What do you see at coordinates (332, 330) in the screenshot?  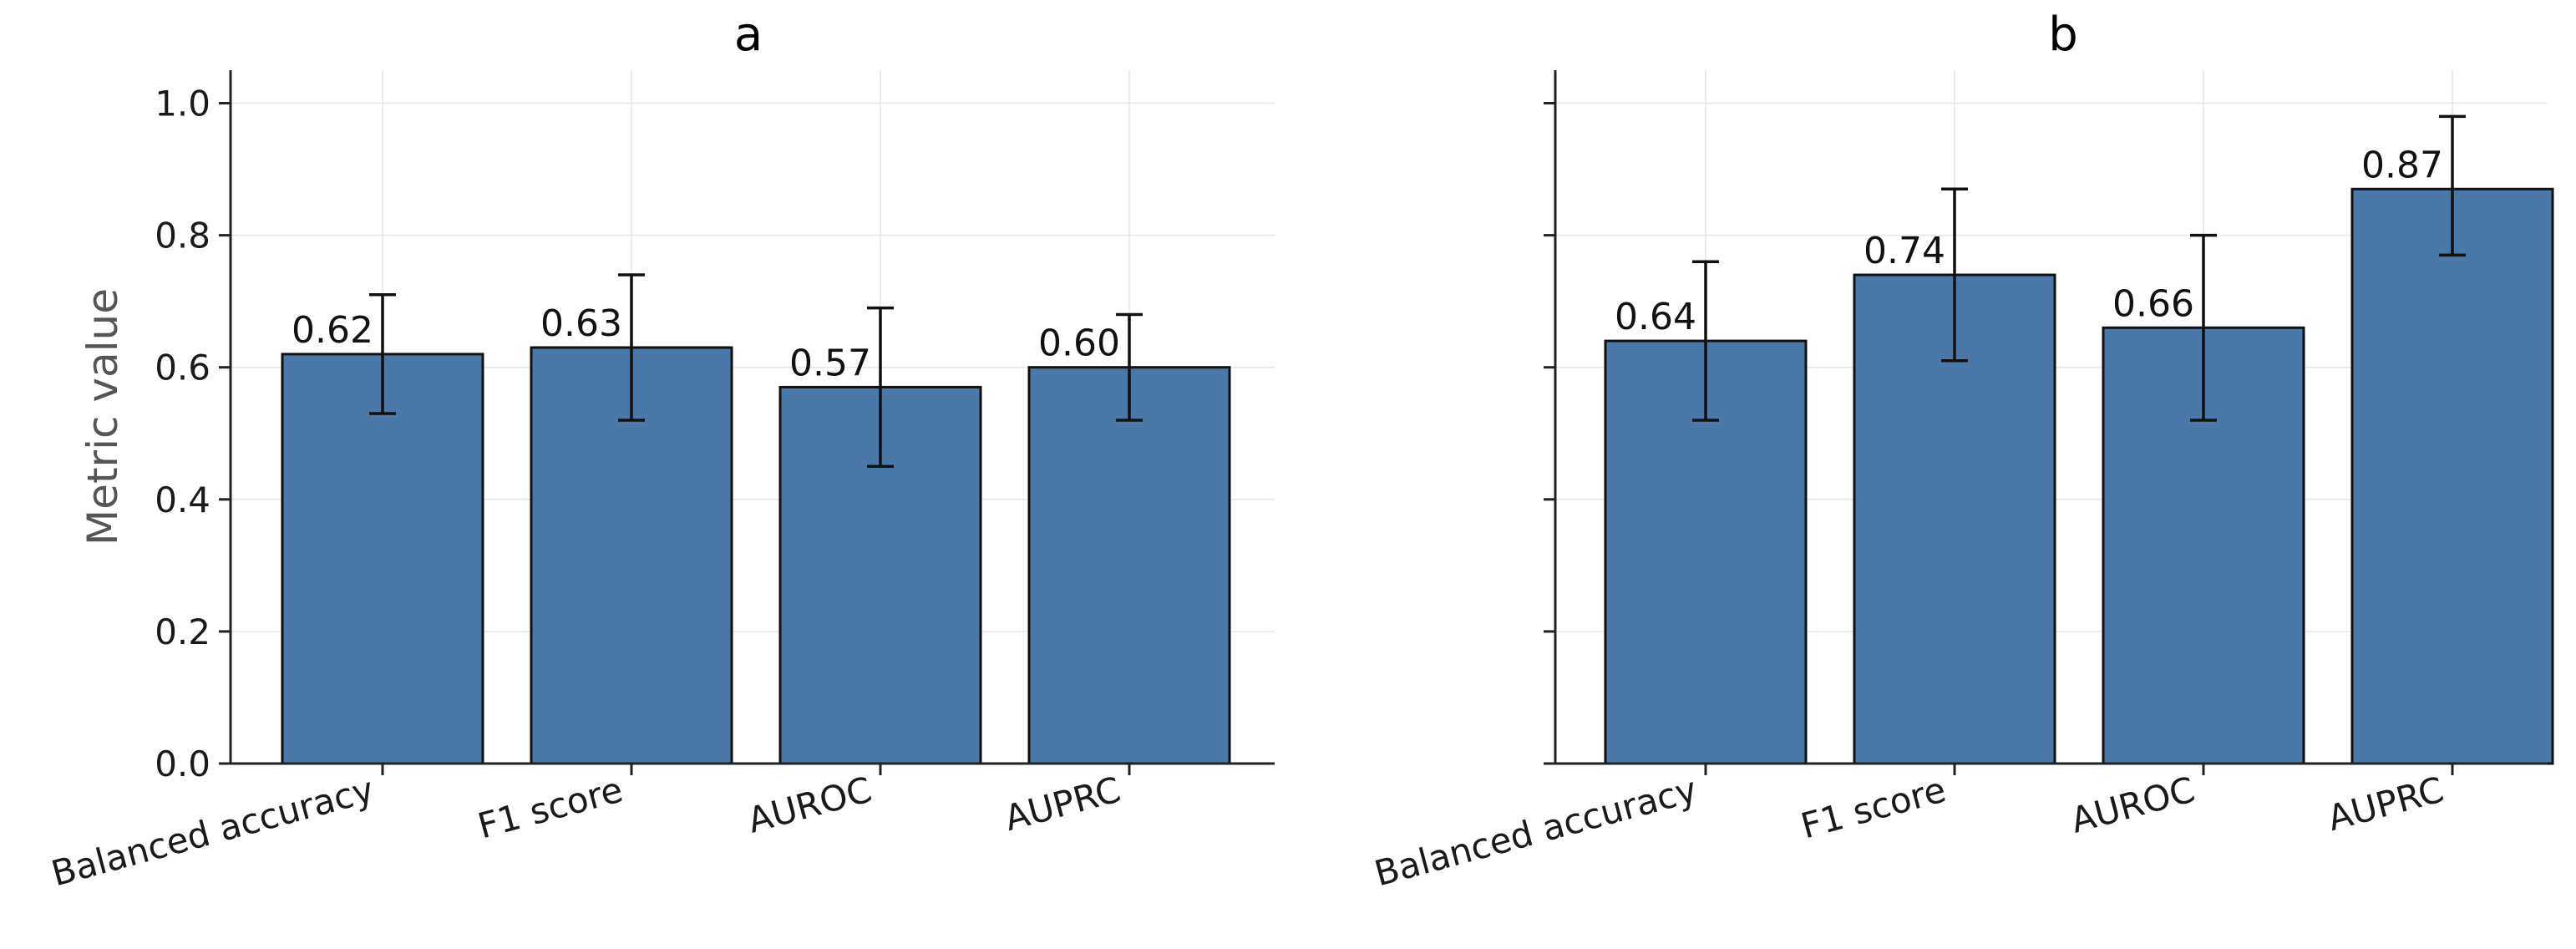 I see `value-label: 0.62` at bounding box center [332, 330].